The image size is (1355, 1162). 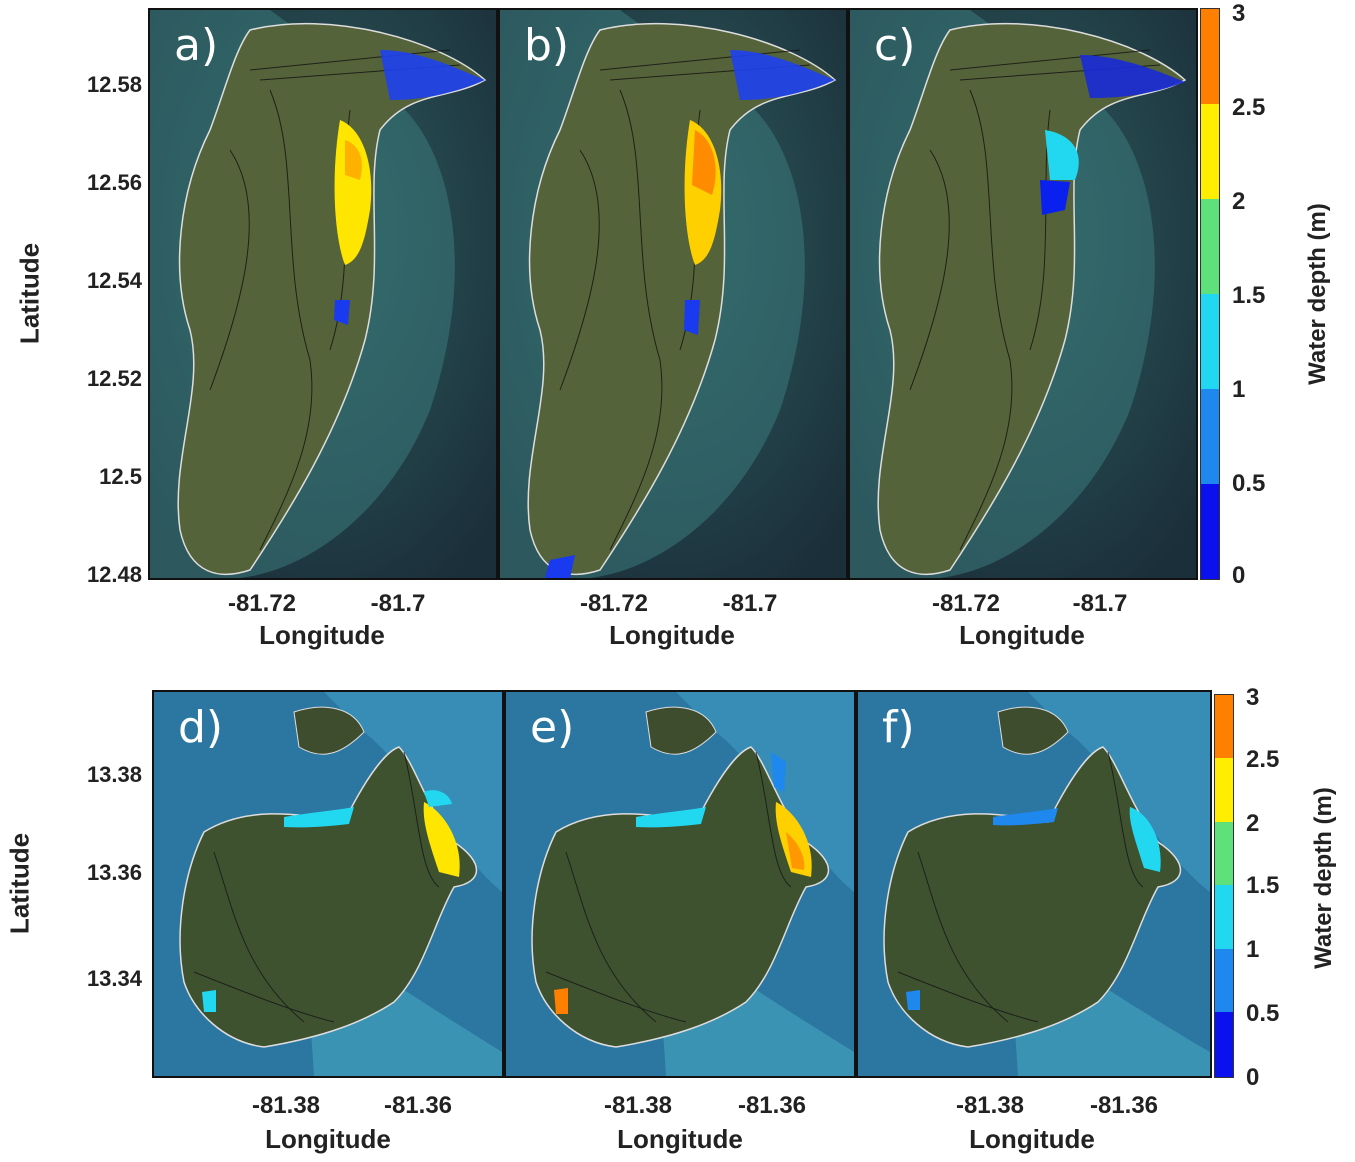 What do you see at coordinates (398, 603) in the screenshot?
I see `top-x-tick-a-2: -81.7` at bounding box center [398, 603].